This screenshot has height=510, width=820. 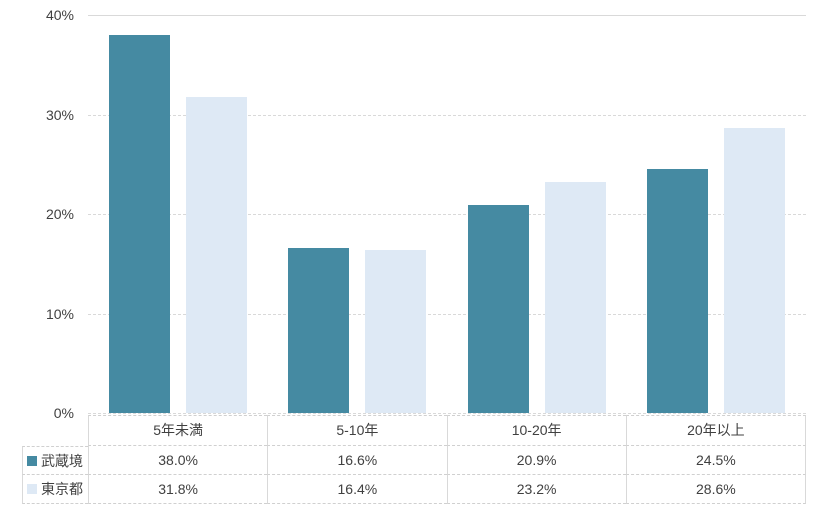 What do you see at coordinates (715, 489) in the screenshot?
I see `value-cell-series2-cat4: 28.6%` at bounding box center [715, 489].